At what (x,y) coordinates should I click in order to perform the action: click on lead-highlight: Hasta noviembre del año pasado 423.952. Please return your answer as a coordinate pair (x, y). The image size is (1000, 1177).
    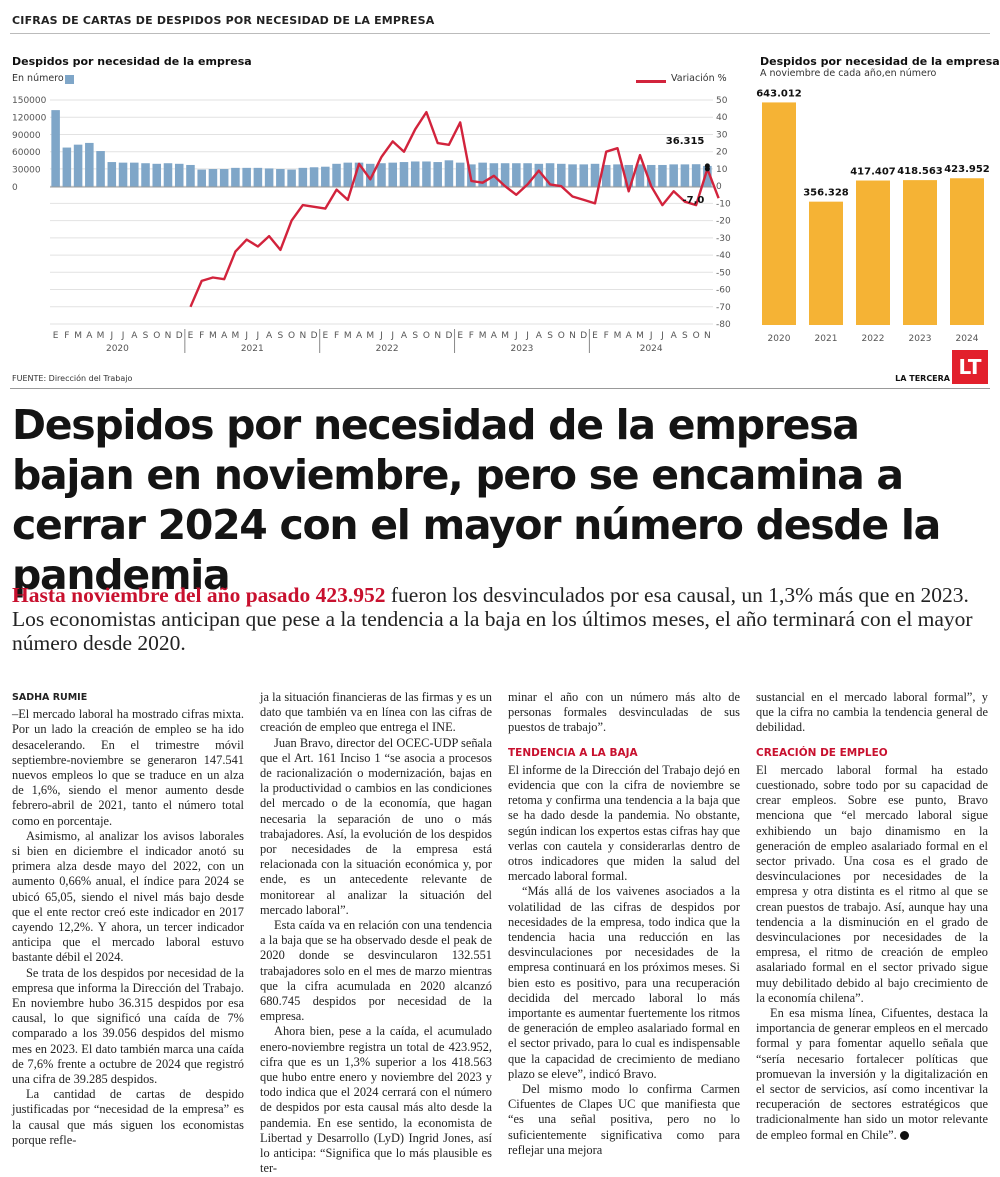
    Looking at the image, I should click on (199, 595).